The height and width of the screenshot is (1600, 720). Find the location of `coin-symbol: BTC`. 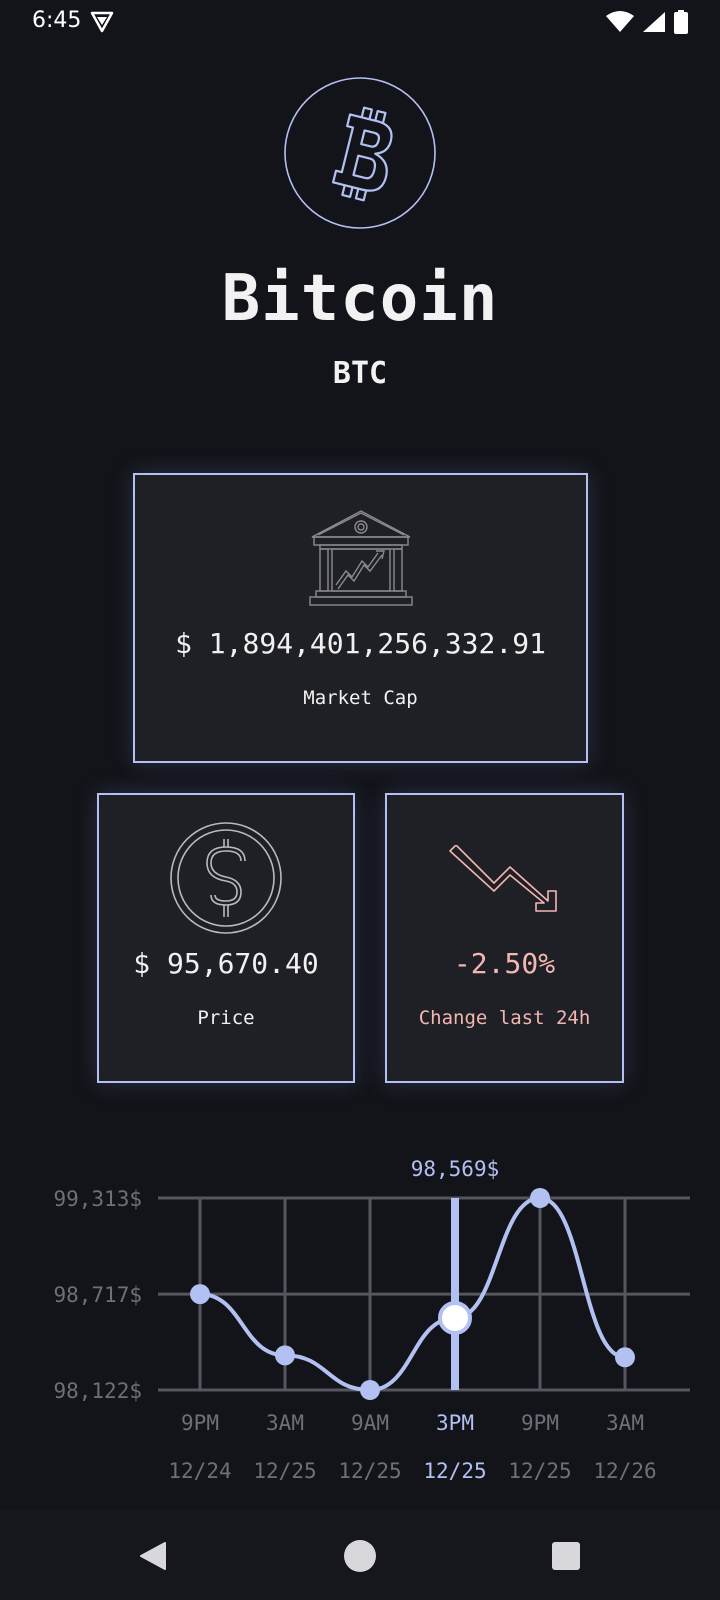

coin-symbol: BTC is located at coordinates (360, 373).